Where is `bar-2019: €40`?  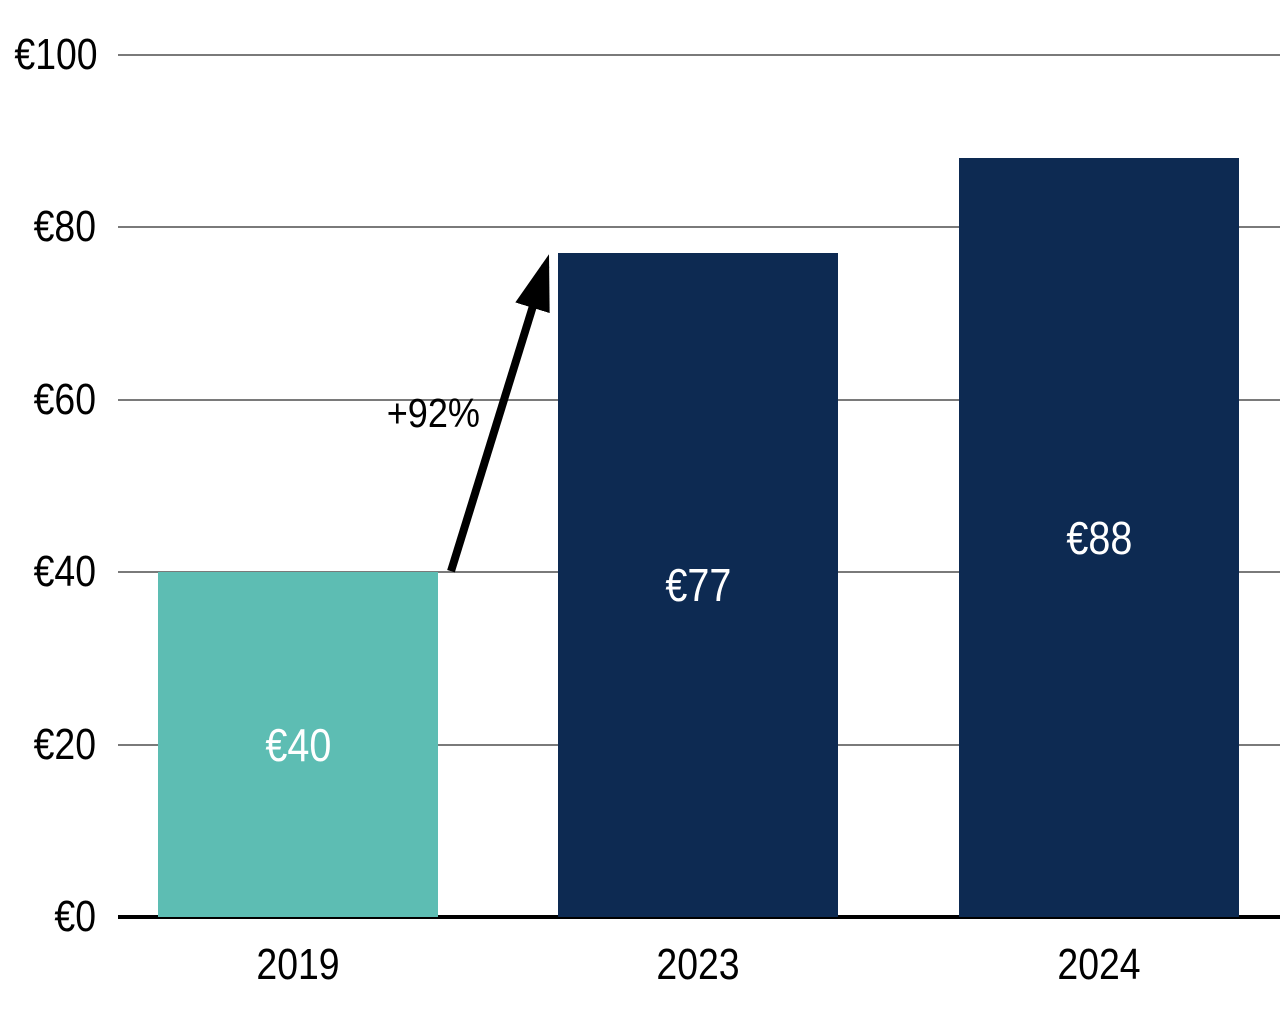 bar-2019: €40 is located at coordinates (298, 744).